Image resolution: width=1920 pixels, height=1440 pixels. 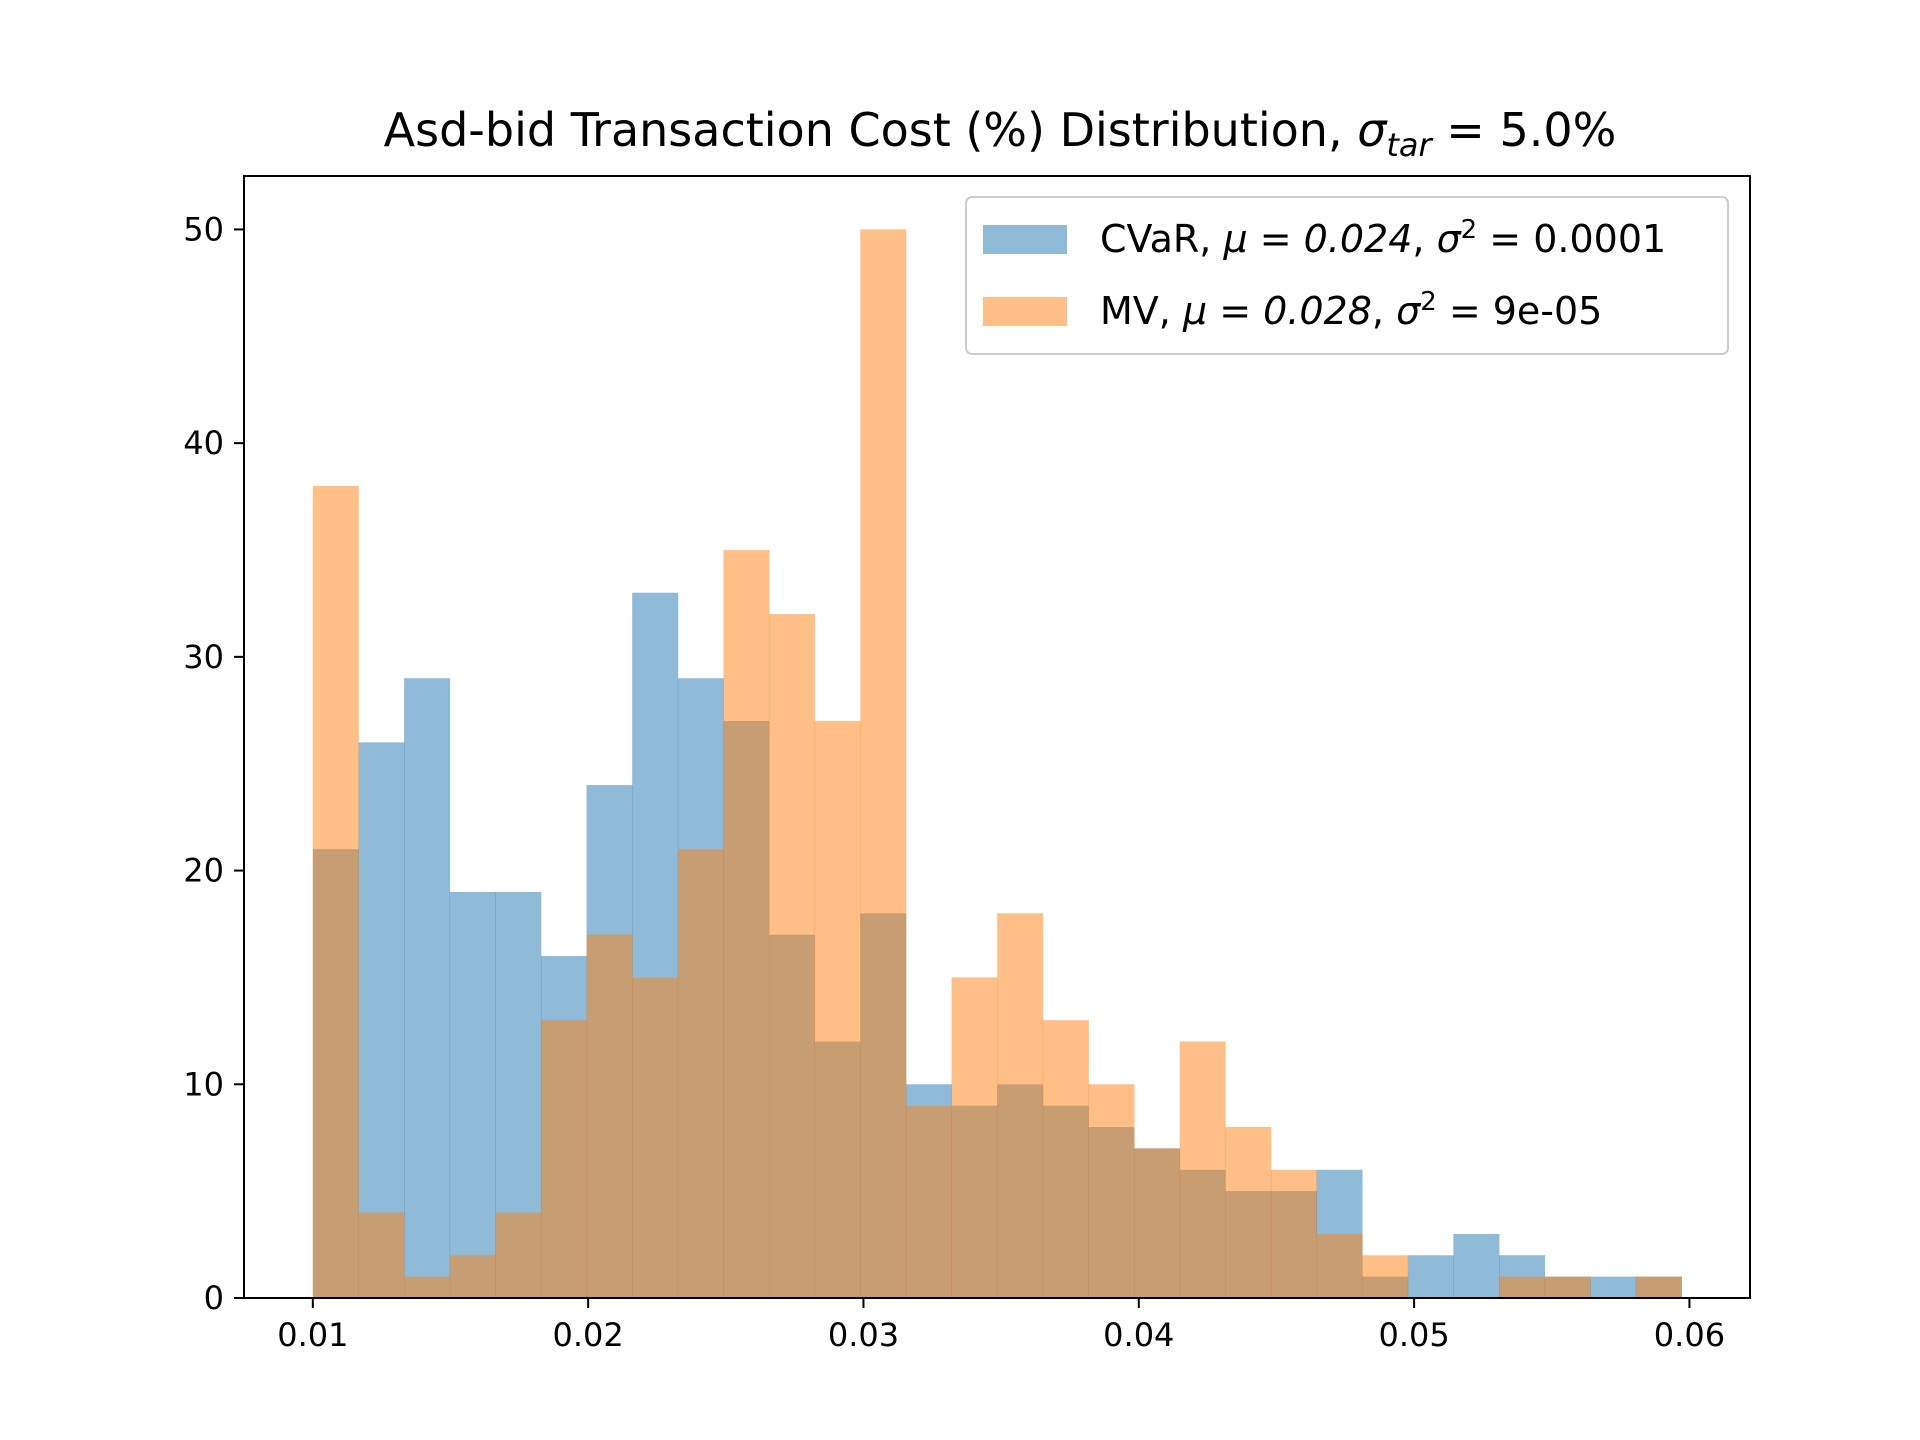 I want to click on x-tick-label-0: 0.01, so click(x=312, y=1335).